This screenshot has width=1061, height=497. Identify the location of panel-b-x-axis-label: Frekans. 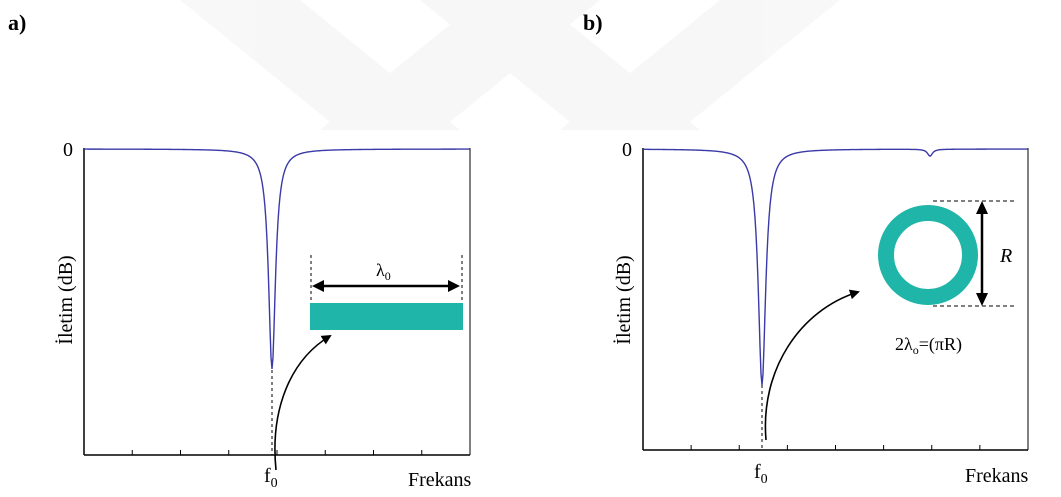
(997, 476).